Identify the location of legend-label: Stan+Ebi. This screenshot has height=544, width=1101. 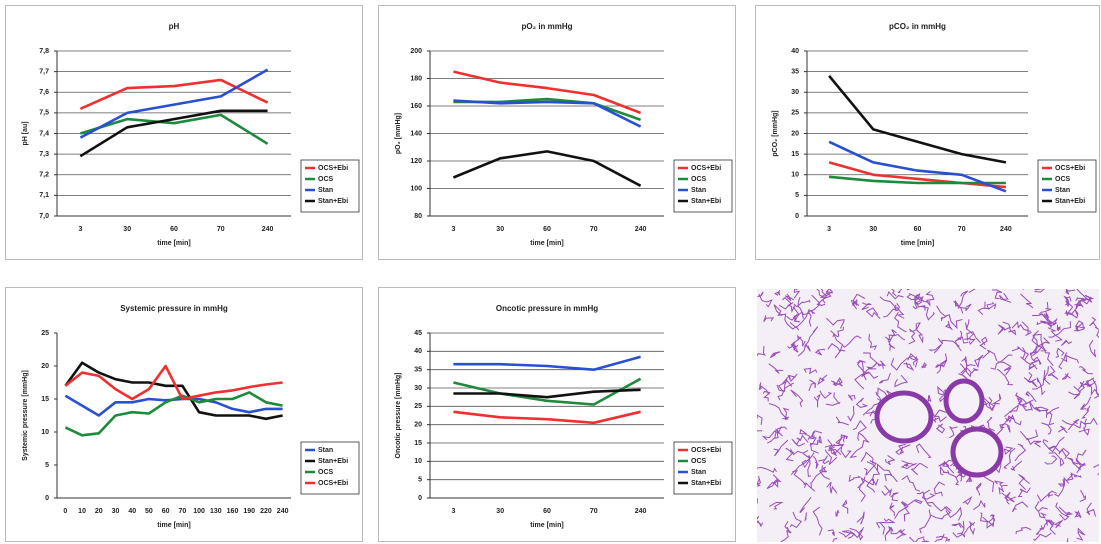
(333, 201).